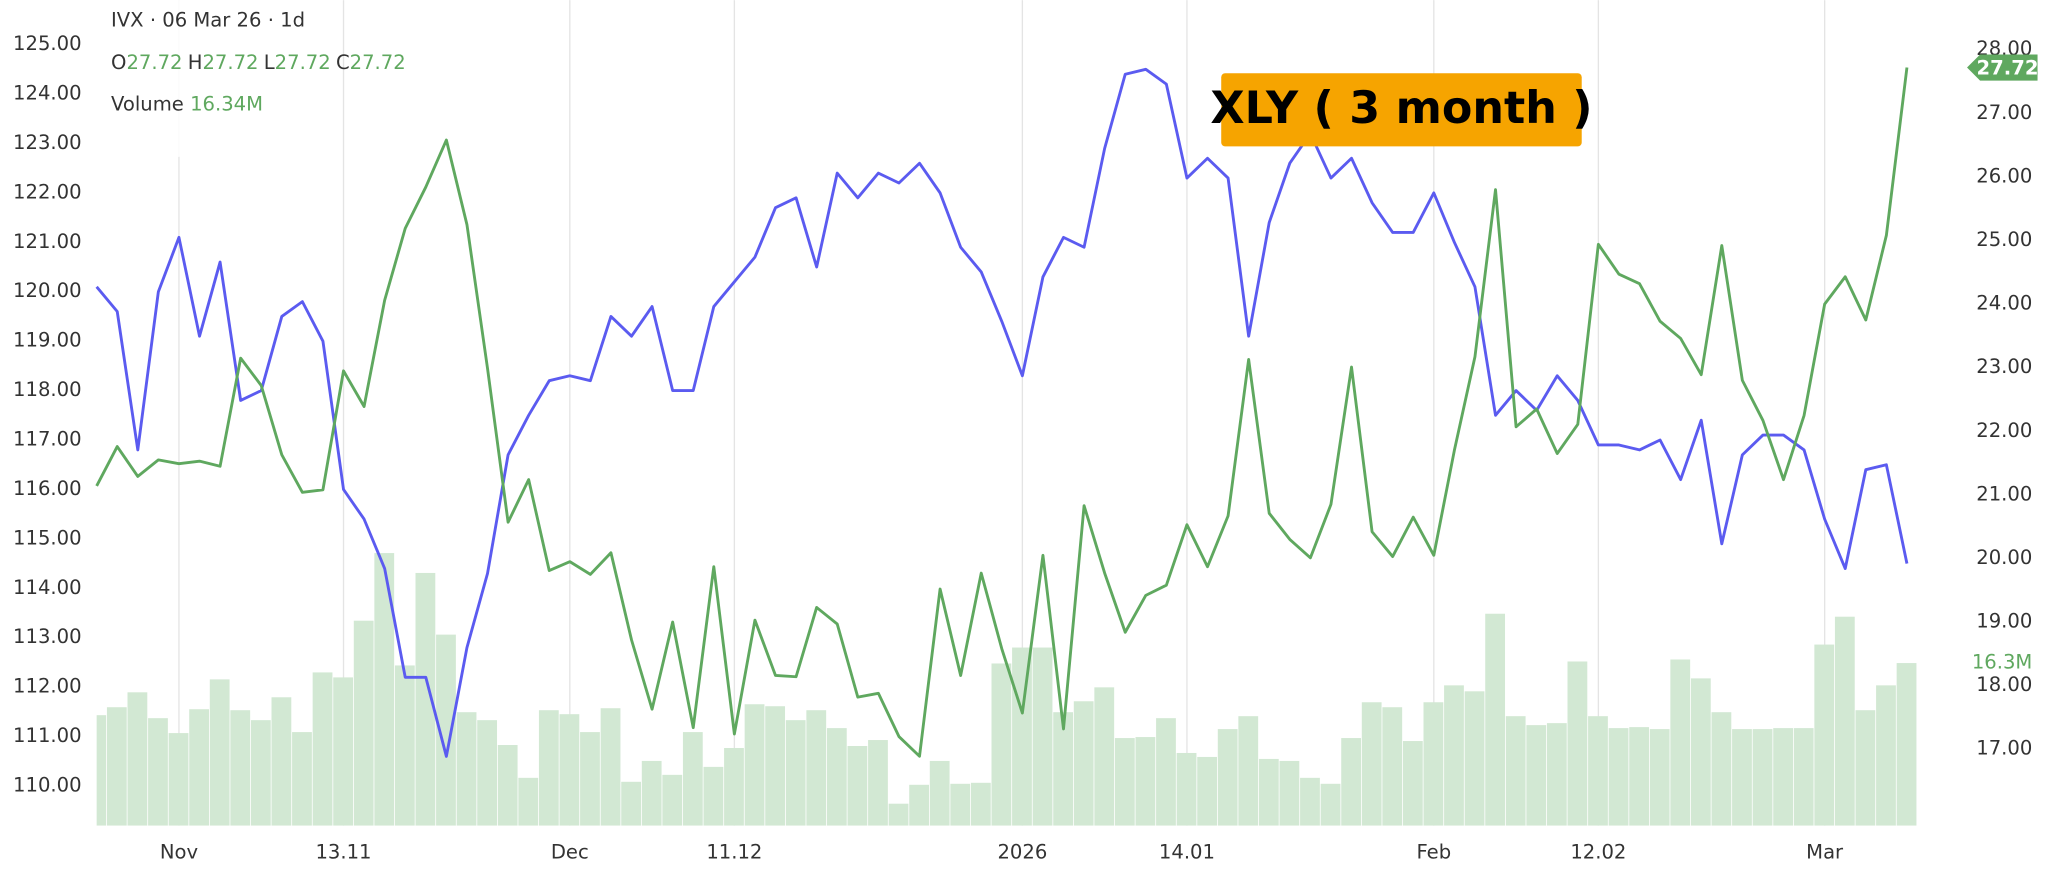 This screenshot has width=2048, height=874. What do you see at coordinates (47, 290) in the screenshot?
I see `y-tick-label: 120.00` at bounding box center [47, 290].